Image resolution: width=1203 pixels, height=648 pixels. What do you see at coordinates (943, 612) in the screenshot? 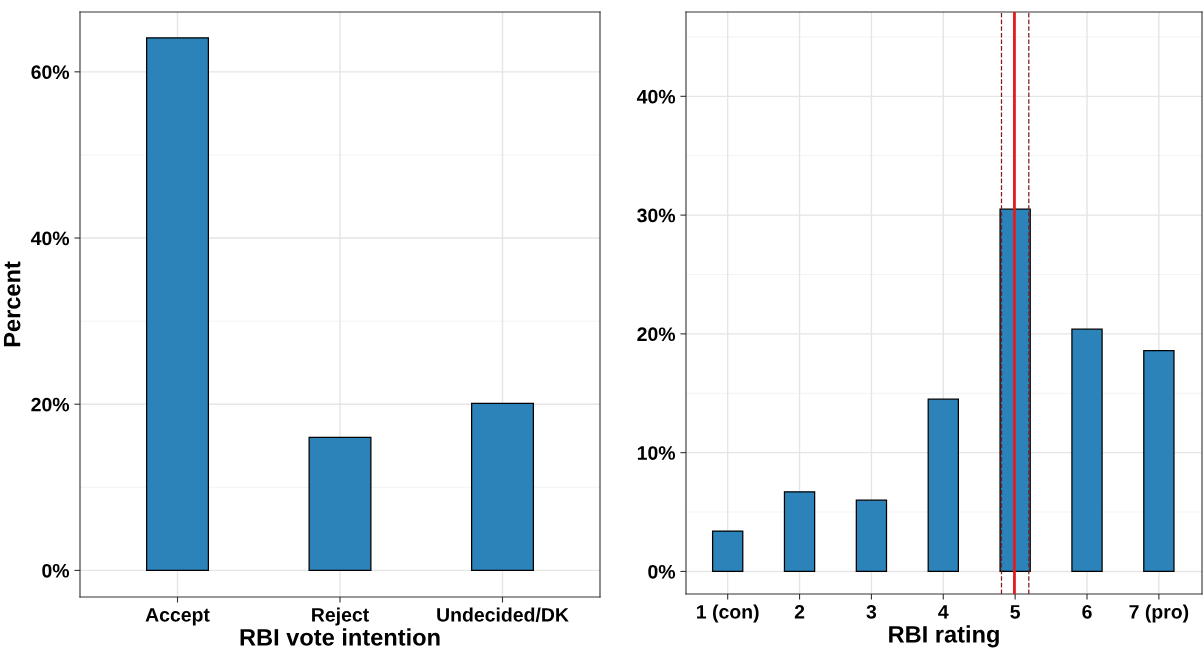
I see `x-tick-label: 4` at bounding box center [943, 612].